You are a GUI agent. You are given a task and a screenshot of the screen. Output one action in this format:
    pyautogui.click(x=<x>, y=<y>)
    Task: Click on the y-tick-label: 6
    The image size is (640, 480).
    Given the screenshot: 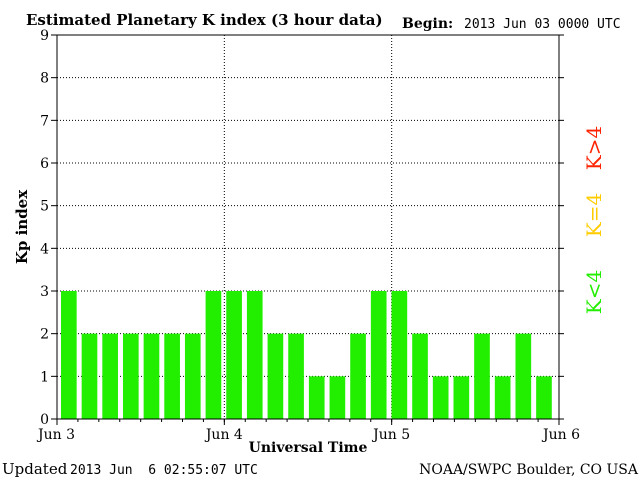 What is the action you would take?
    pyautogui.click(x=44, y=164)
    